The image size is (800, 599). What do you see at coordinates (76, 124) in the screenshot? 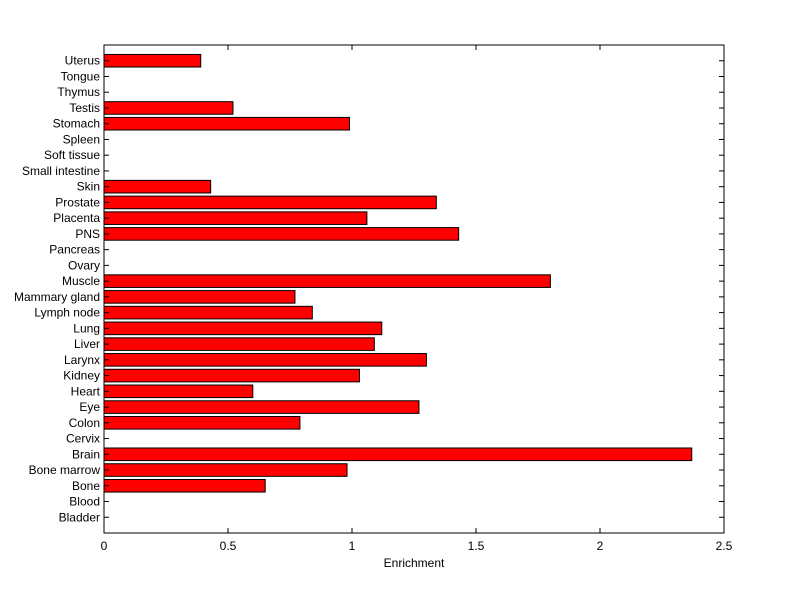
I see `y-tick-label: Stomach` at bounding box center [76, 124].